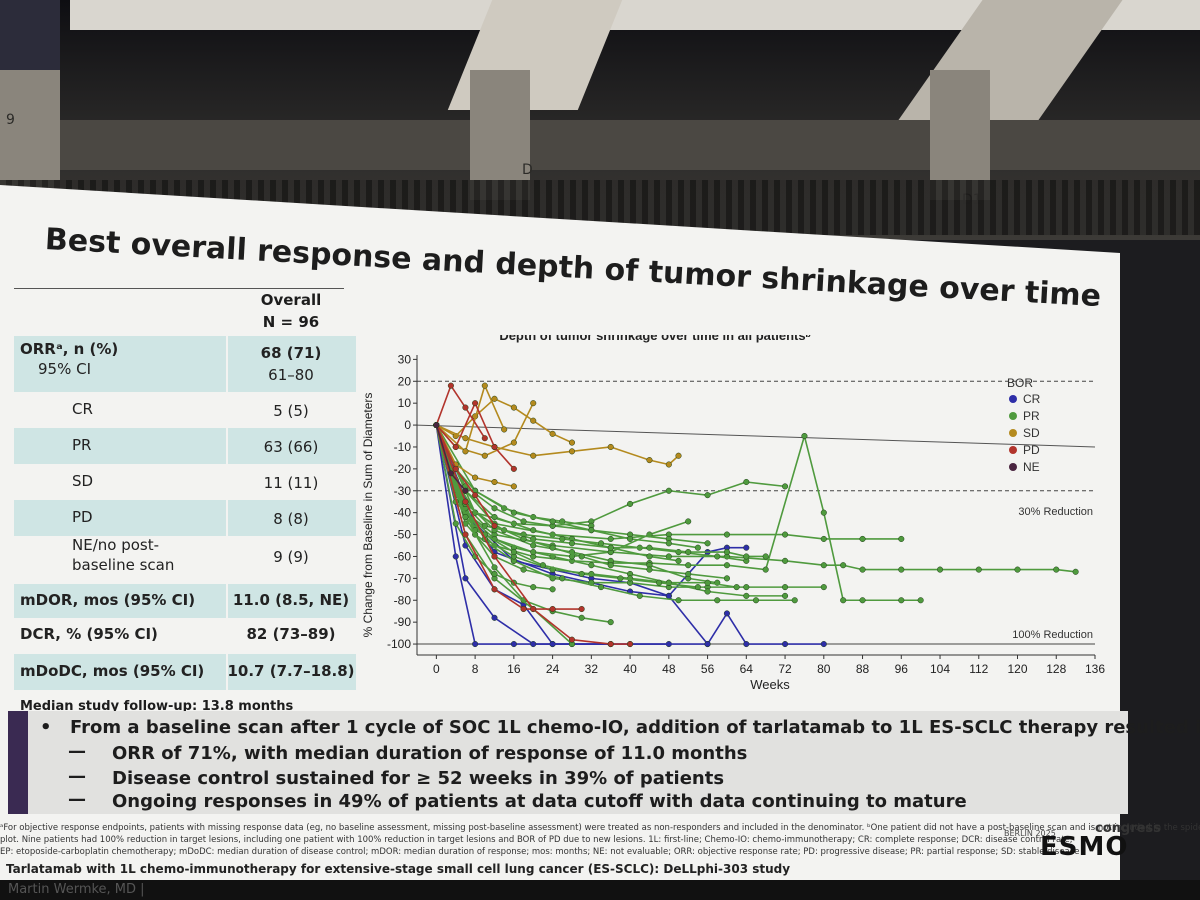  I want to click on row-value: 61–80, so click(291, 375).